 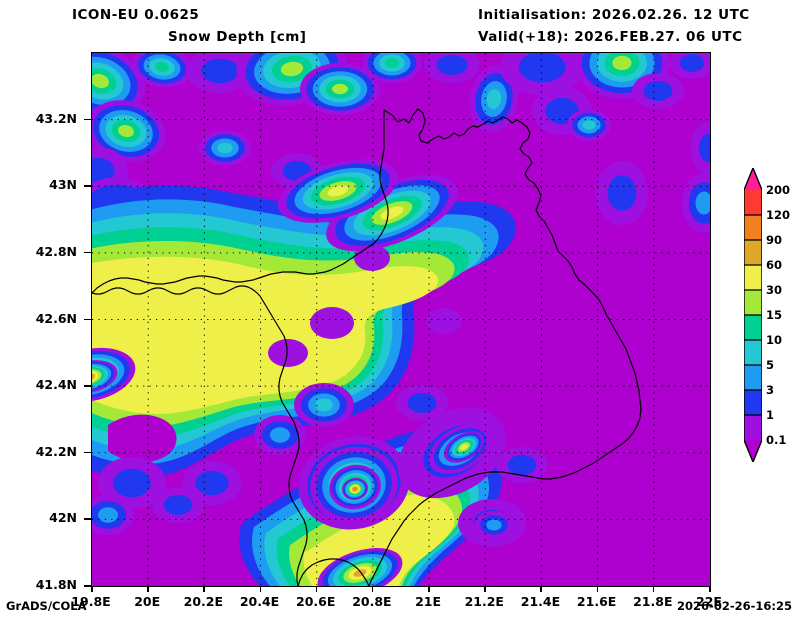 What do you see at coordinates (596, 601) in the screenshot?
I see `x-axis-tick-label: 21.6E` at bounding box center [596, 601].